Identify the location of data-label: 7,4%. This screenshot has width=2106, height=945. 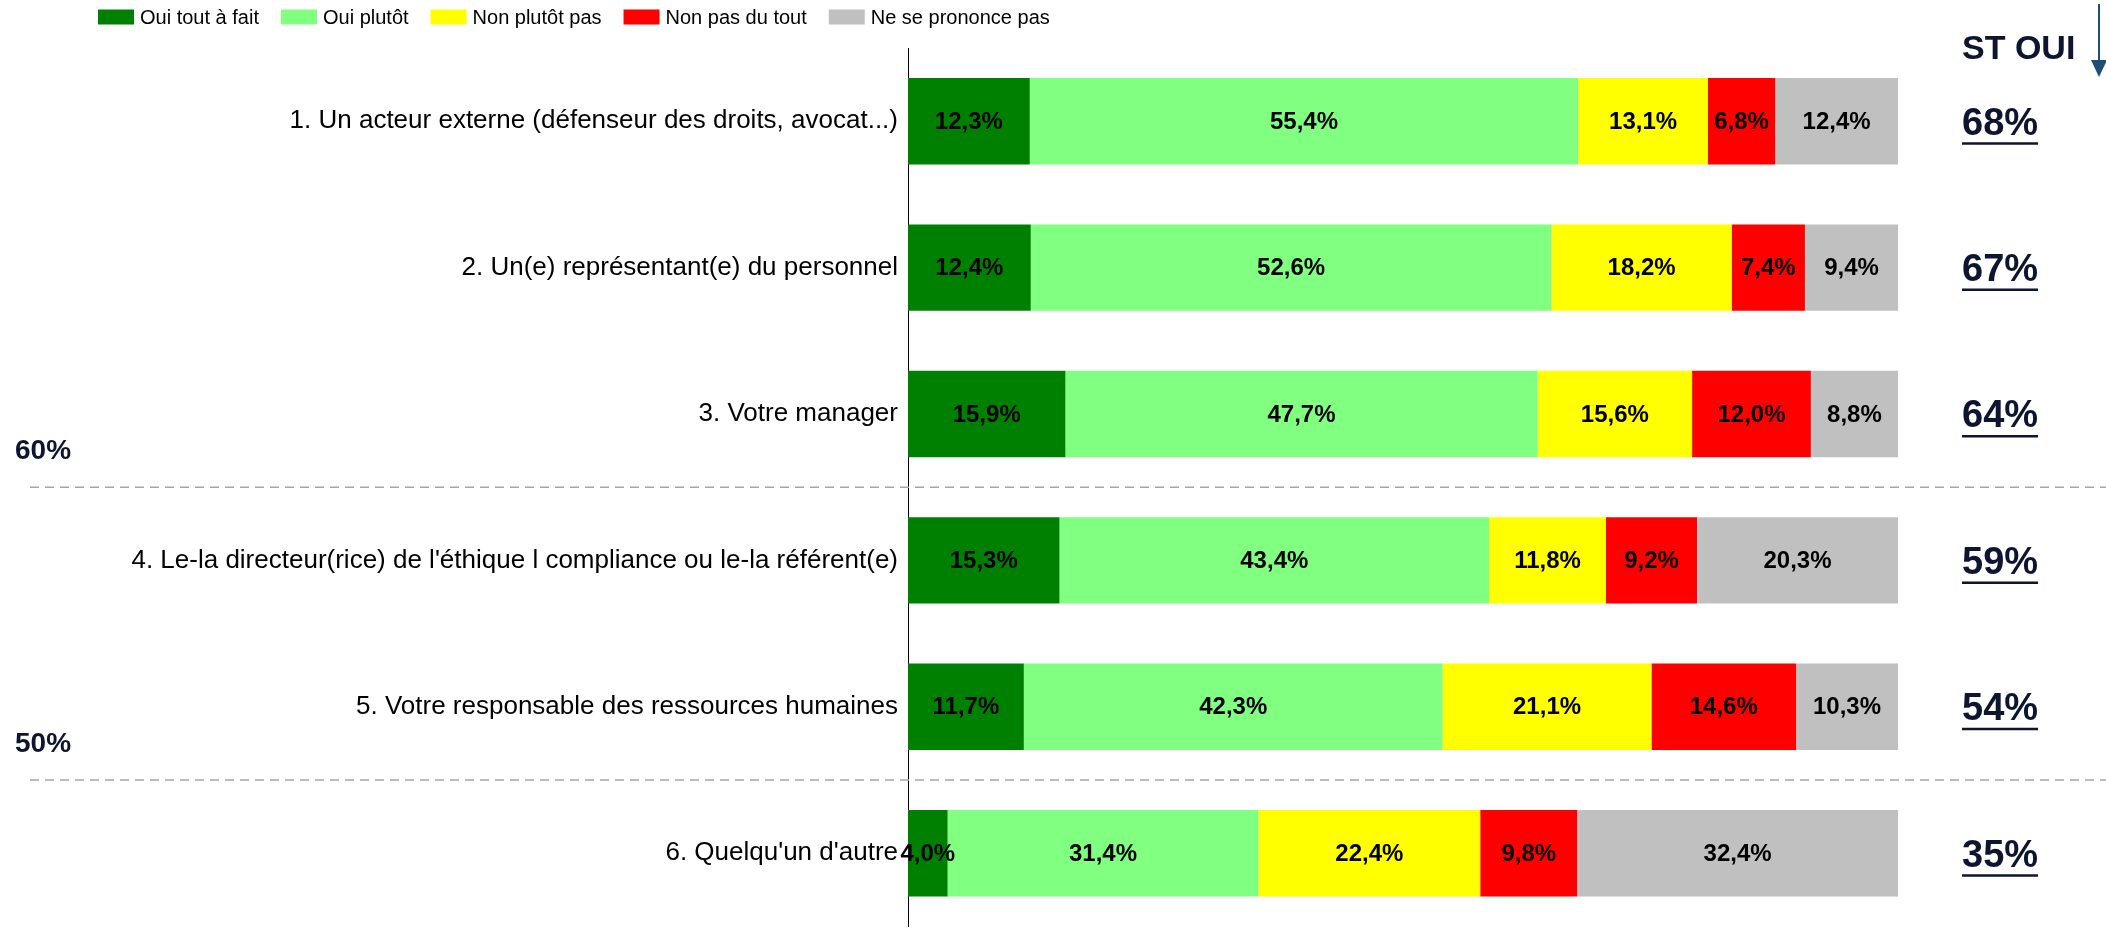
(1768, 267).